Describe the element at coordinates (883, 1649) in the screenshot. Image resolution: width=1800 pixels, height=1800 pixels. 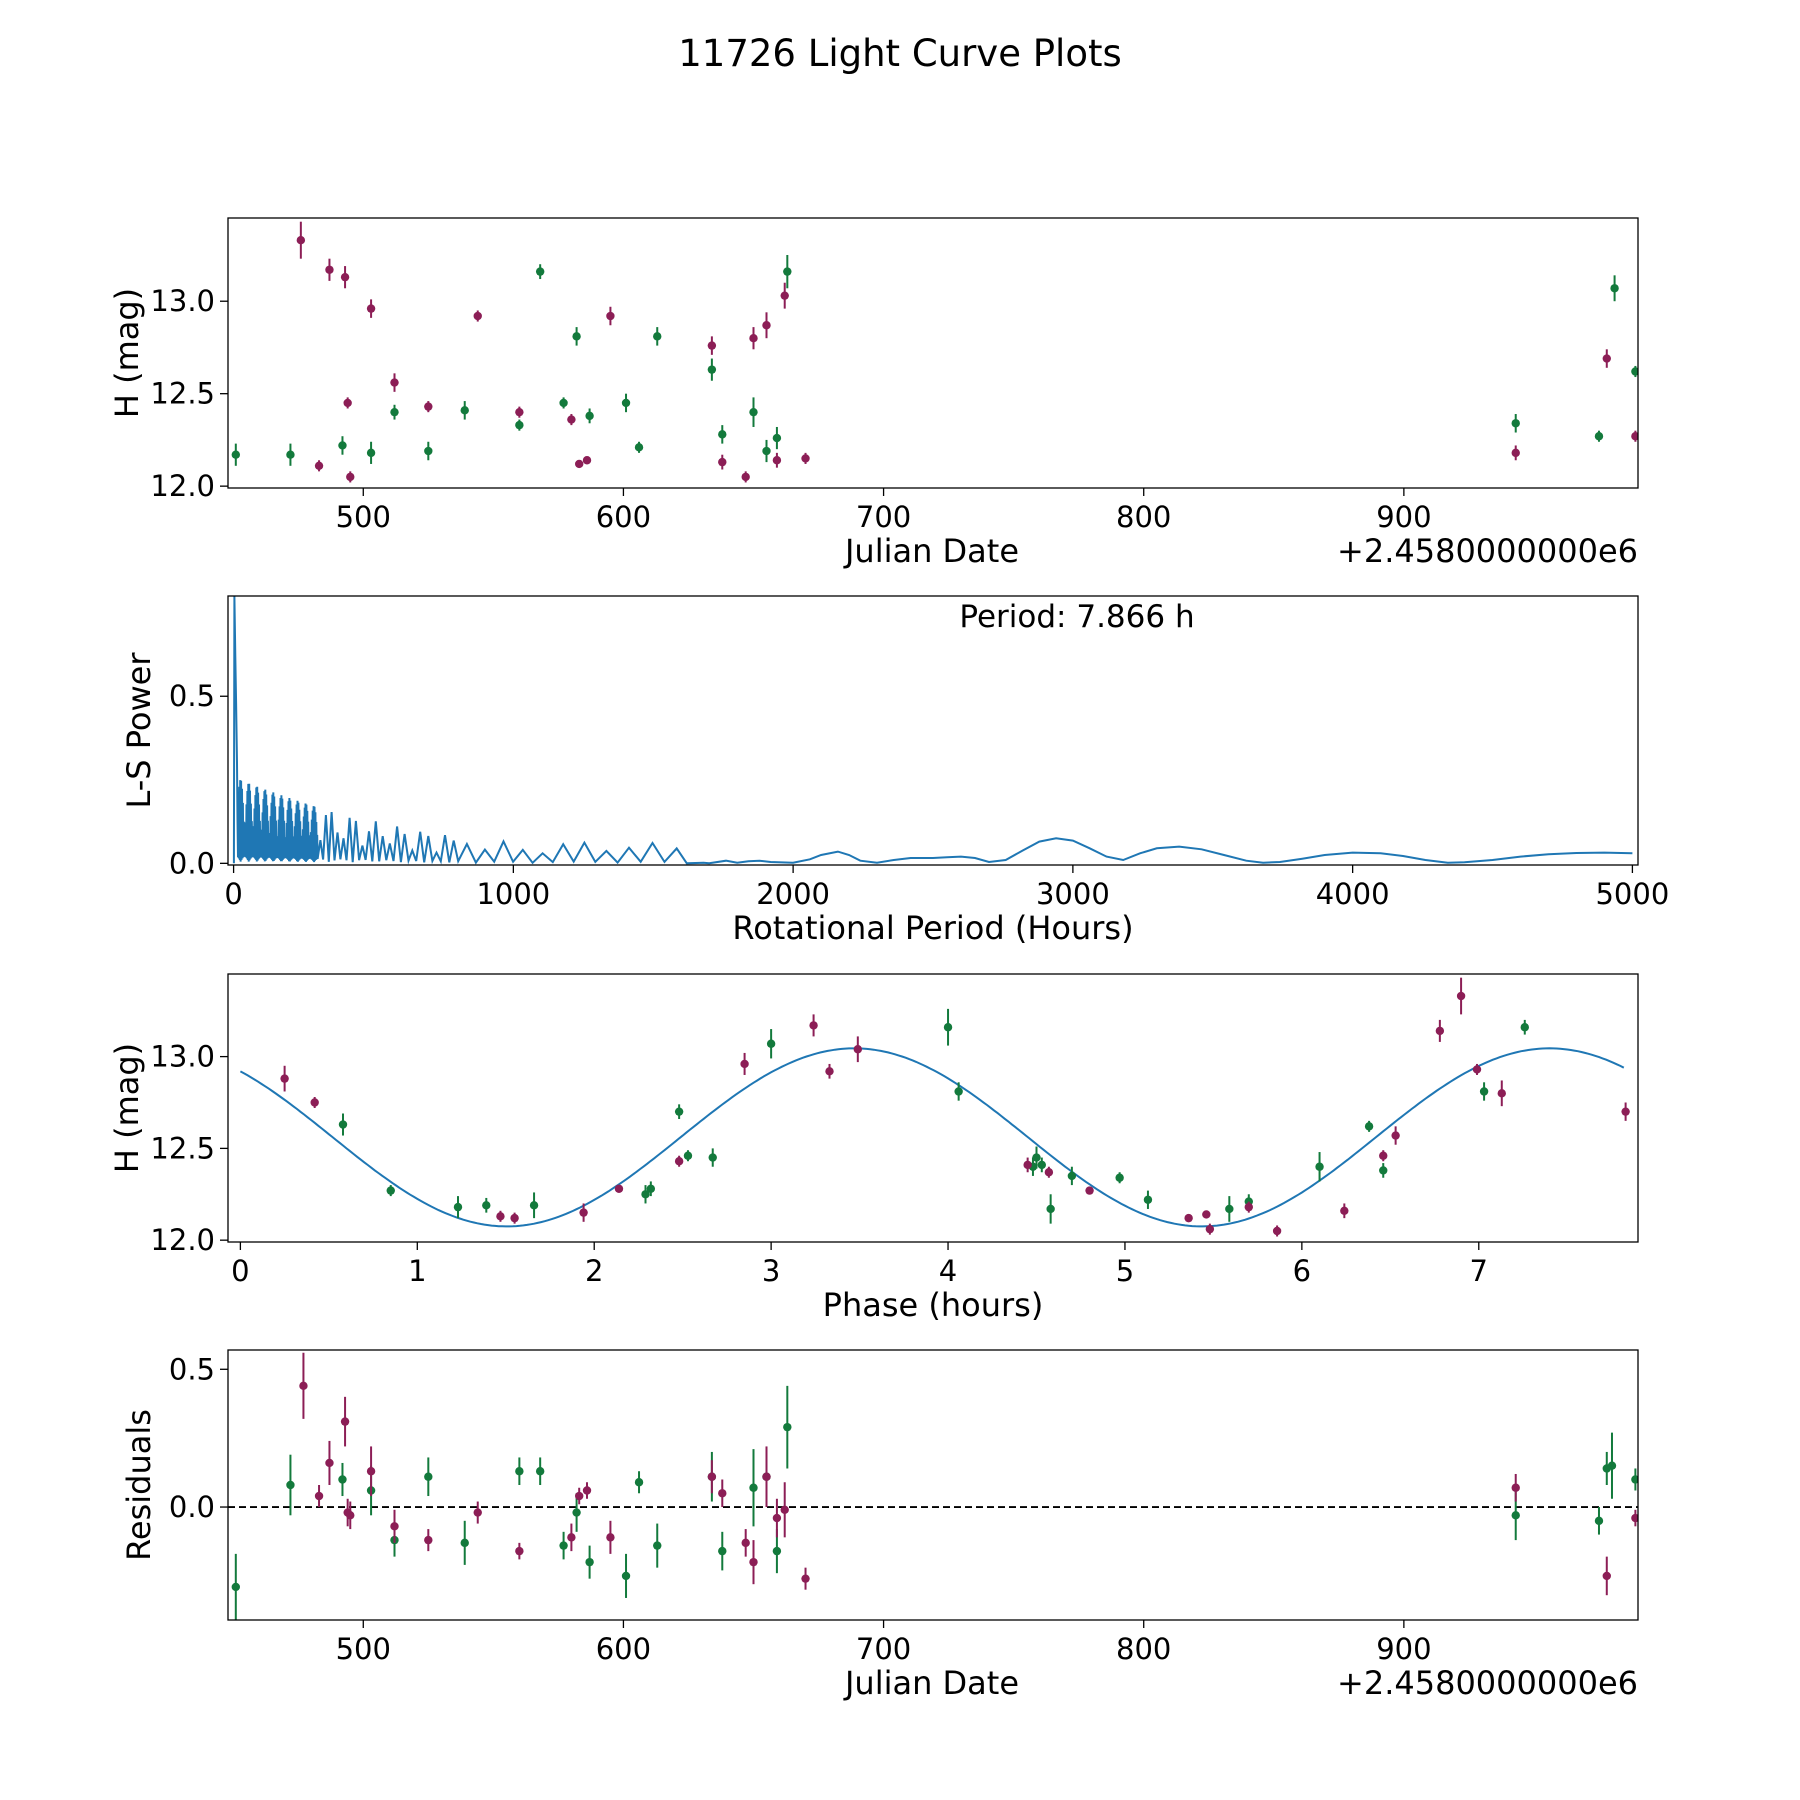
I see `x-tick-label: 700` at that location.